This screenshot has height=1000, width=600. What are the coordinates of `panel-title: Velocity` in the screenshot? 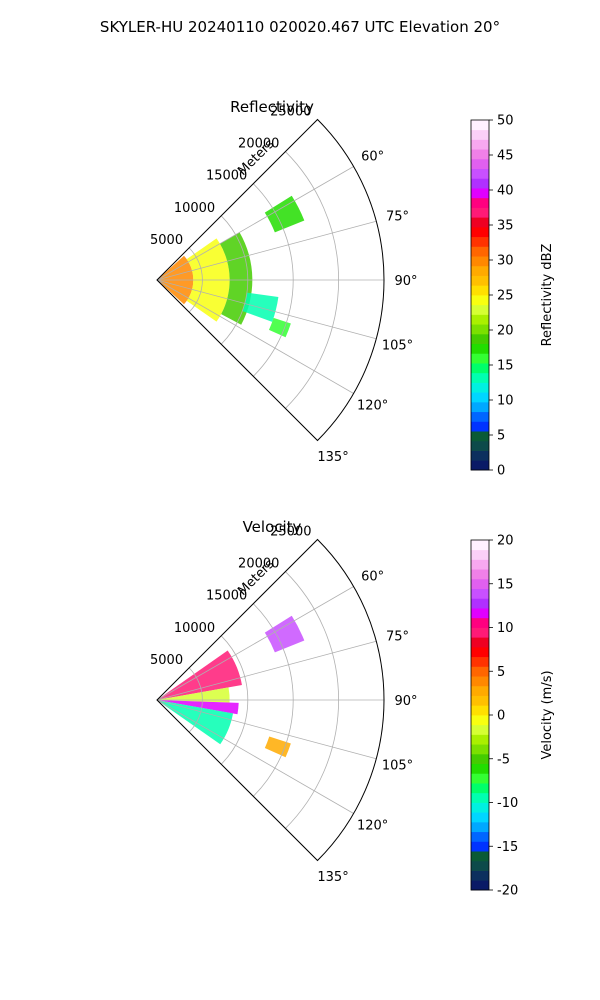 It's located at (272, 527).